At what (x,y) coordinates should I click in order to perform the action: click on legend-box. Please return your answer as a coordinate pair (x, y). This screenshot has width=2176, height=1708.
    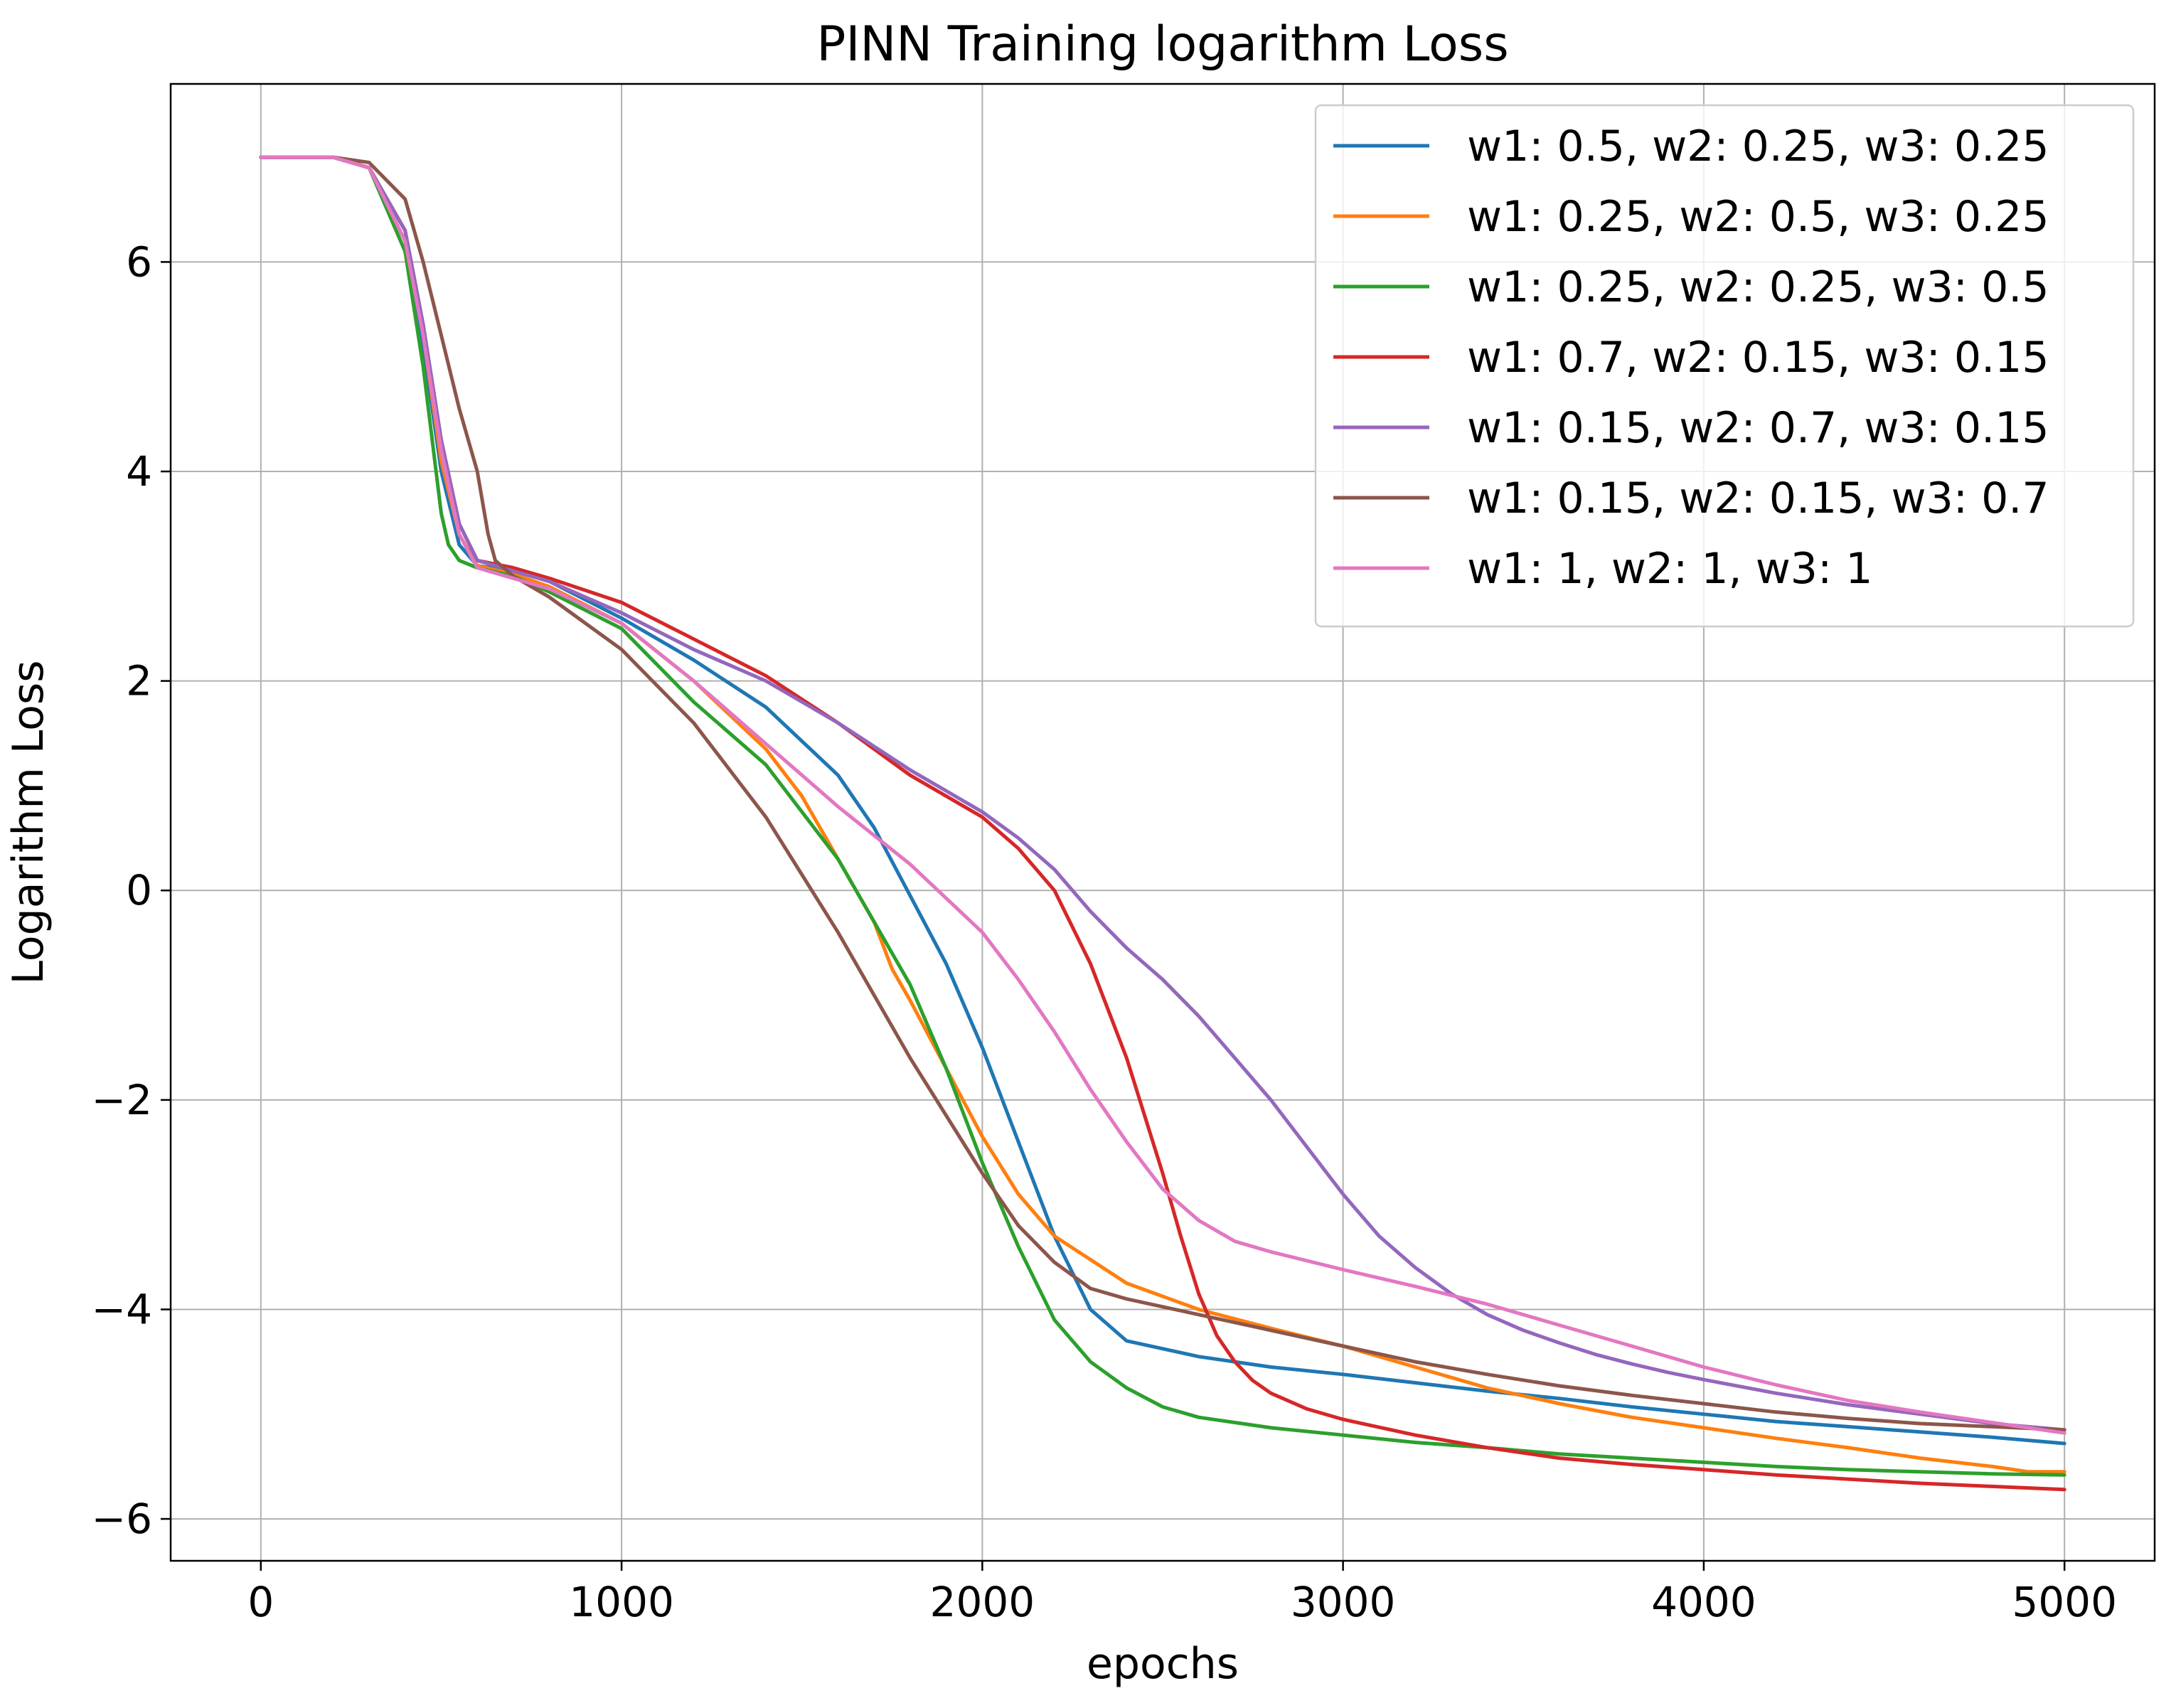
    Looking at the image, I should click on (1724, 366).